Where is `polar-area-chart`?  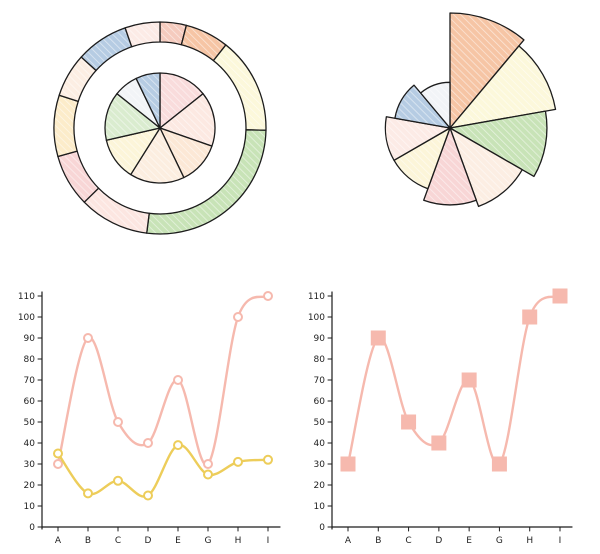 polar-area-chart is located at coordinates (470, 110).